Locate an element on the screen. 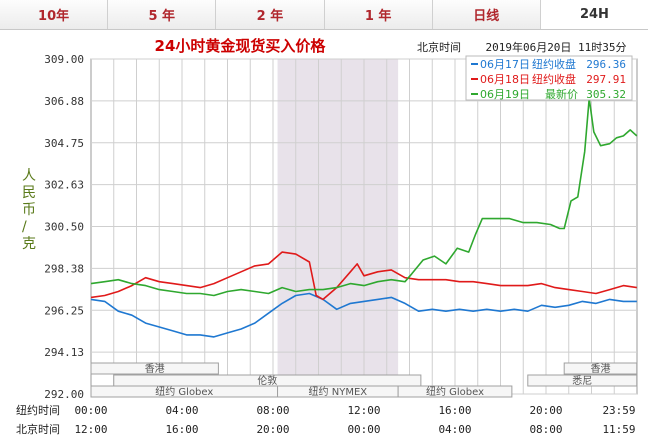 The image size is (648, 439). timestamp-value: 2019年06月20日 11时35分 is located at coordinates (555, 47).